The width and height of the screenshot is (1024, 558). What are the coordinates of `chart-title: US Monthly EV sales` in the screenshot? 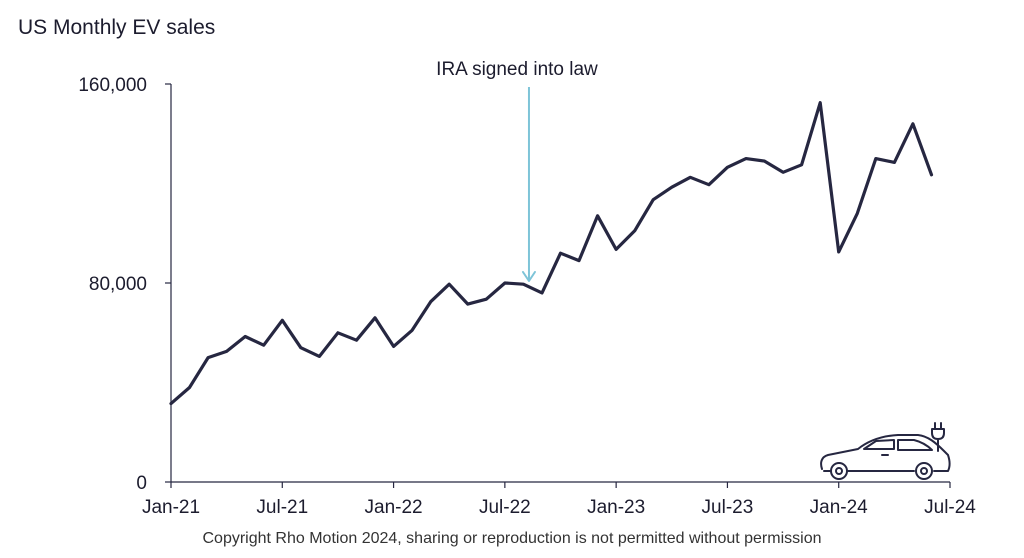 It's located at (117, 27).